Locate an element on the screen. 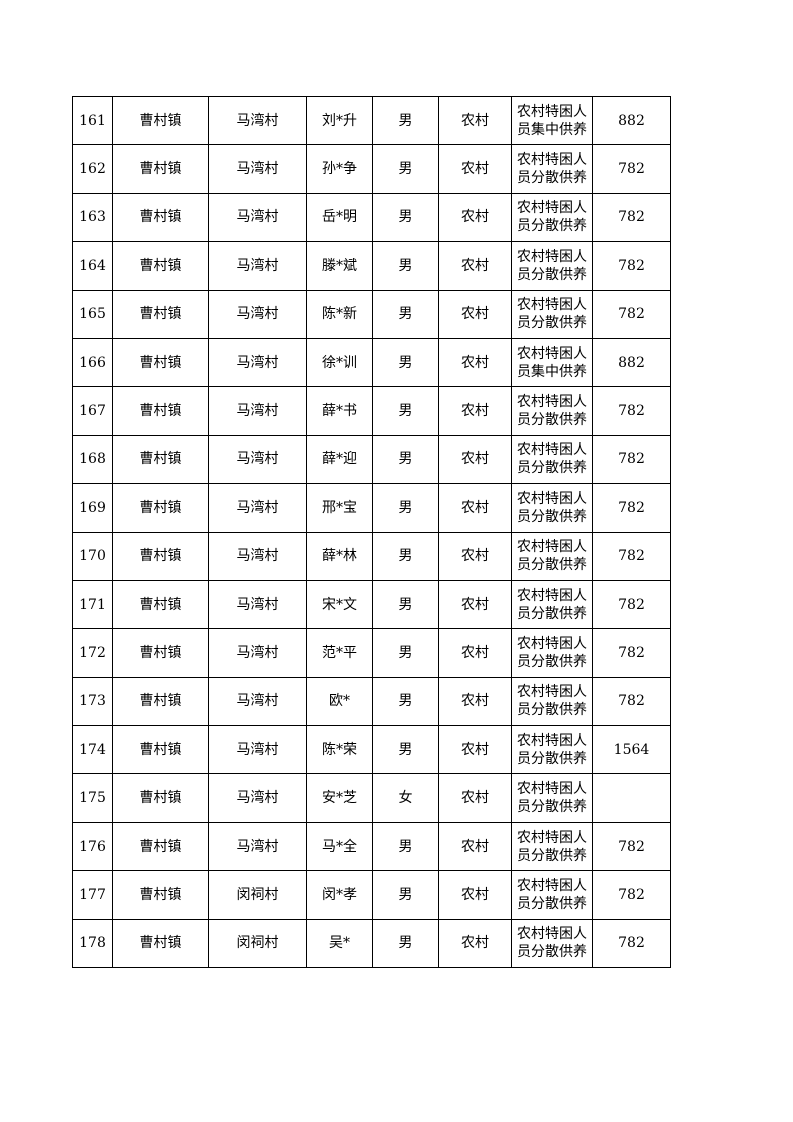 Image resolution: width=793 pixels, height=1122 pixels. table-row: 175 曹村镇 马湾村 安*芝女农村 农村特困人员分散供养 is located at coordinates (371, 798).